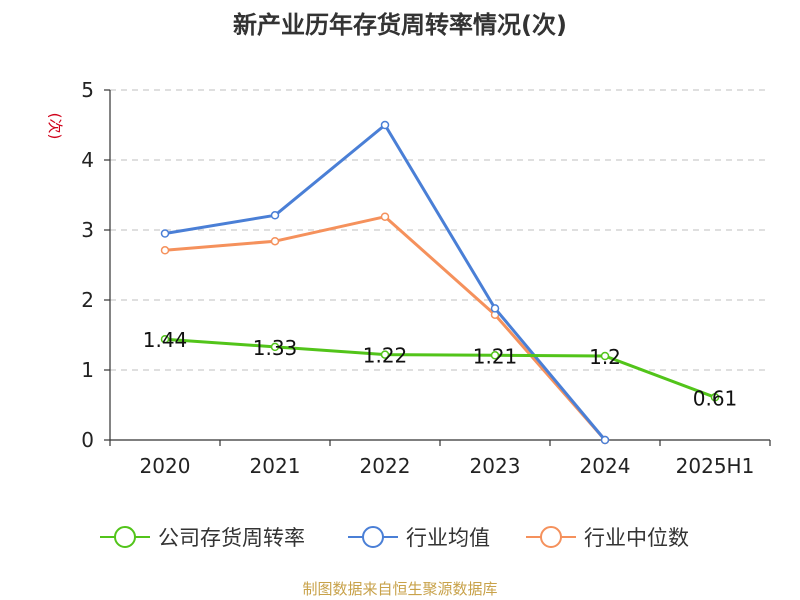 Image resolution: width=800 pixels, height=600 pixels. Describe the element at coordinates (87, 300) in the screenshot. I see `y-tick-label: 2` at that location.